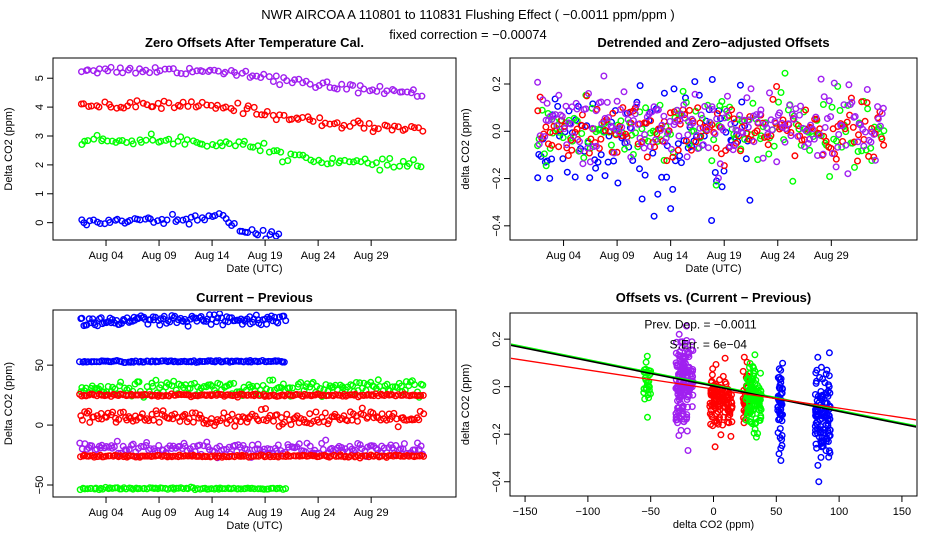 This screenshot has width=936, height=540. What do you see at coordinates (721, 402) in the screenshot?
I see `cluster-red` at bounding box center [721, 402].